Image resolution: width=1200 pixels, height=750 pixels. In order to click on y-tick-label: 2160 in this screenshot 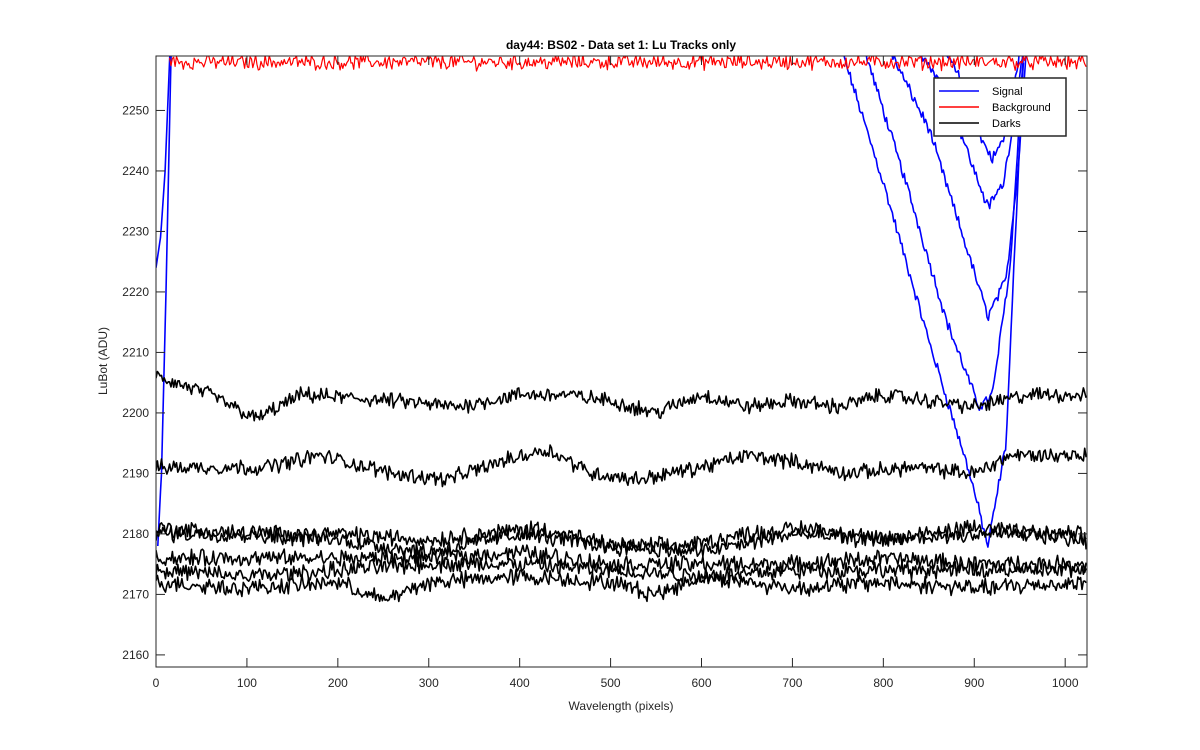, I will do `click(135, 655)`.